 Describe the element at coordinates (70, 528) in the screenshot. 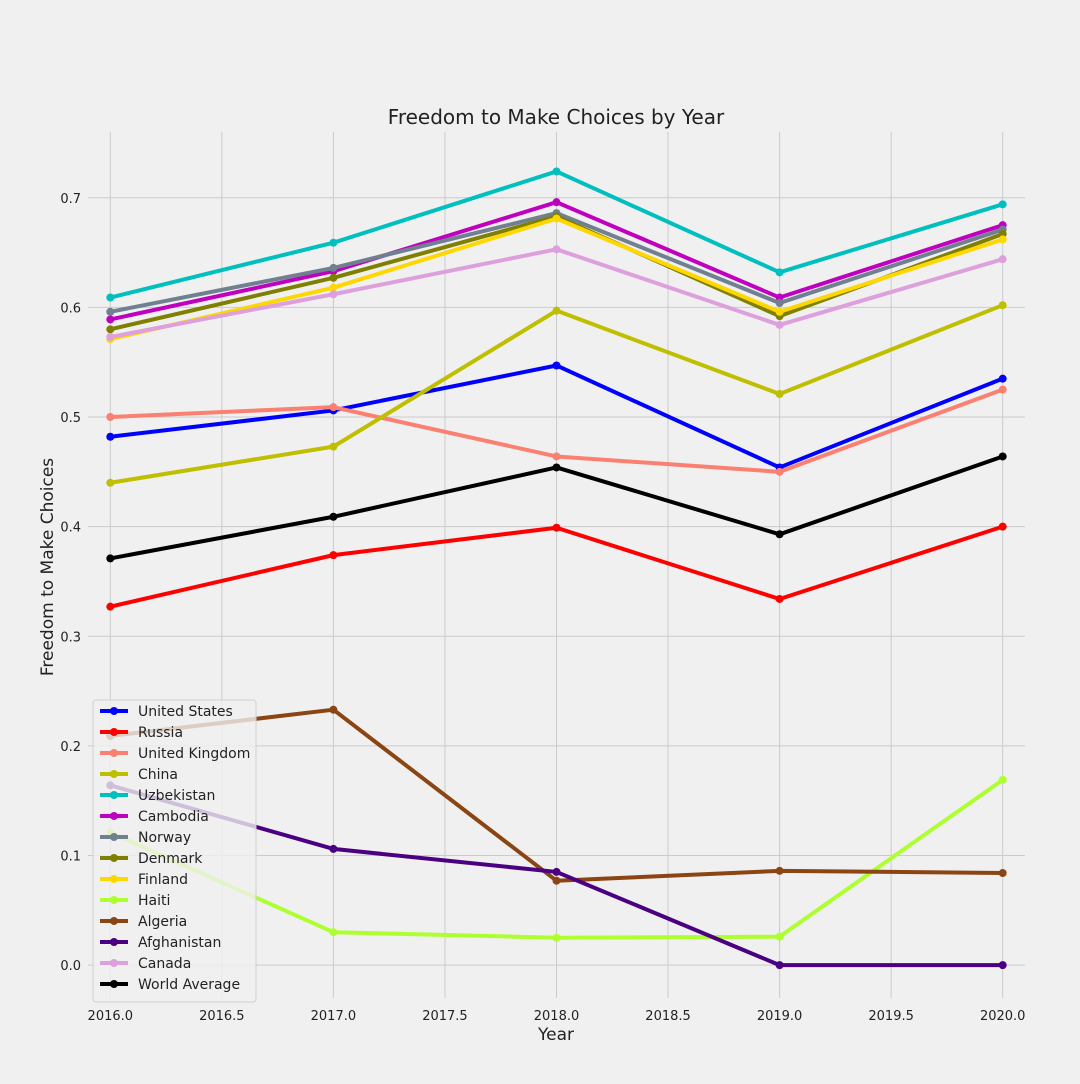

I see `y-tick-label: 0.4` at that location.